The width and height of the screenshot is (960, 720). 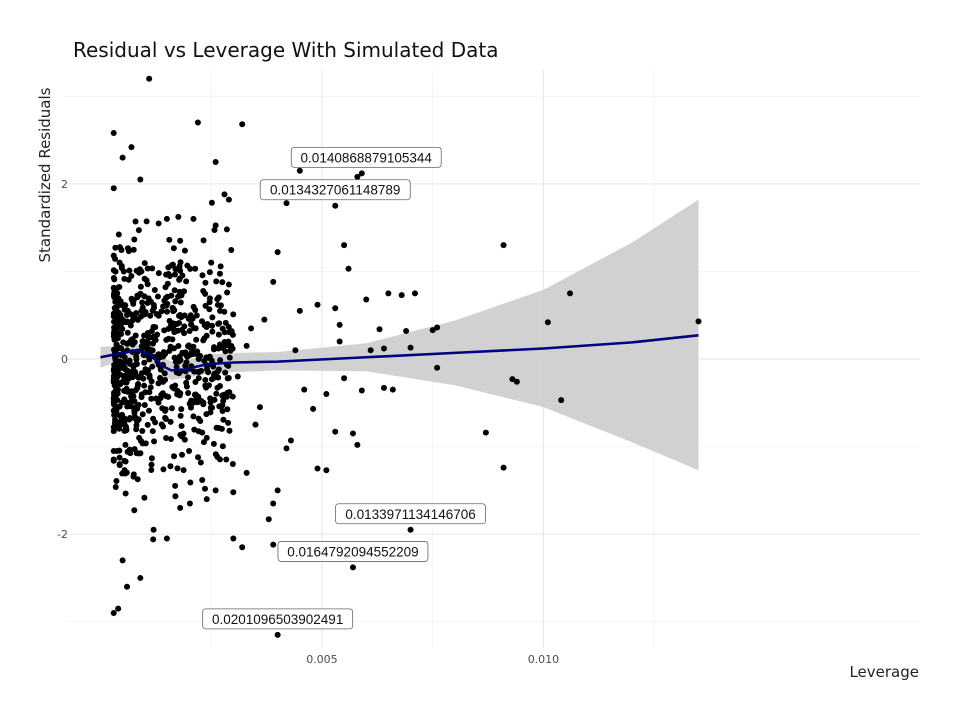 I want to click on annotation-text: 0.0164792094552209, so click(x=352, y=551).